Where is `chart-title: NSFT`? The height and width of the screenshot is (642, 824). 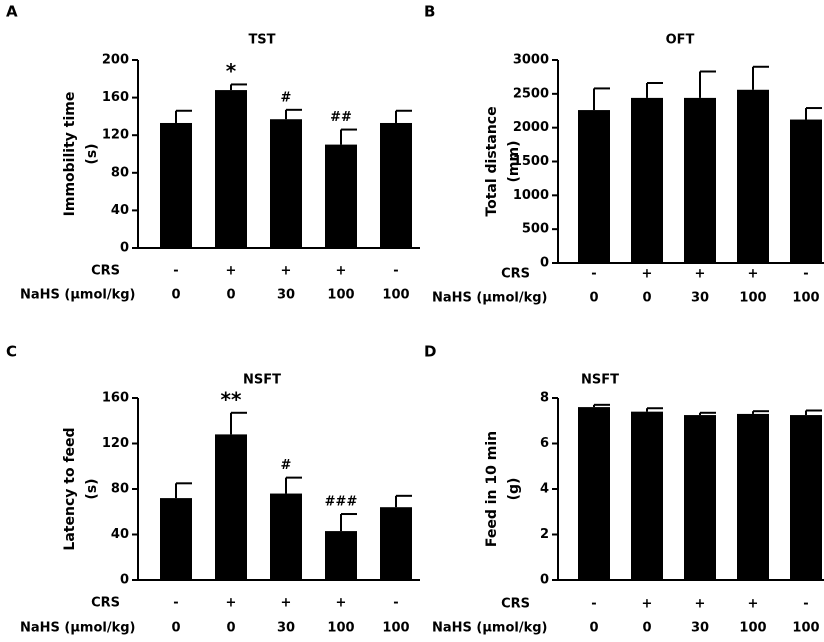 chart-title: NSFT is located at coordinates (262, 380).